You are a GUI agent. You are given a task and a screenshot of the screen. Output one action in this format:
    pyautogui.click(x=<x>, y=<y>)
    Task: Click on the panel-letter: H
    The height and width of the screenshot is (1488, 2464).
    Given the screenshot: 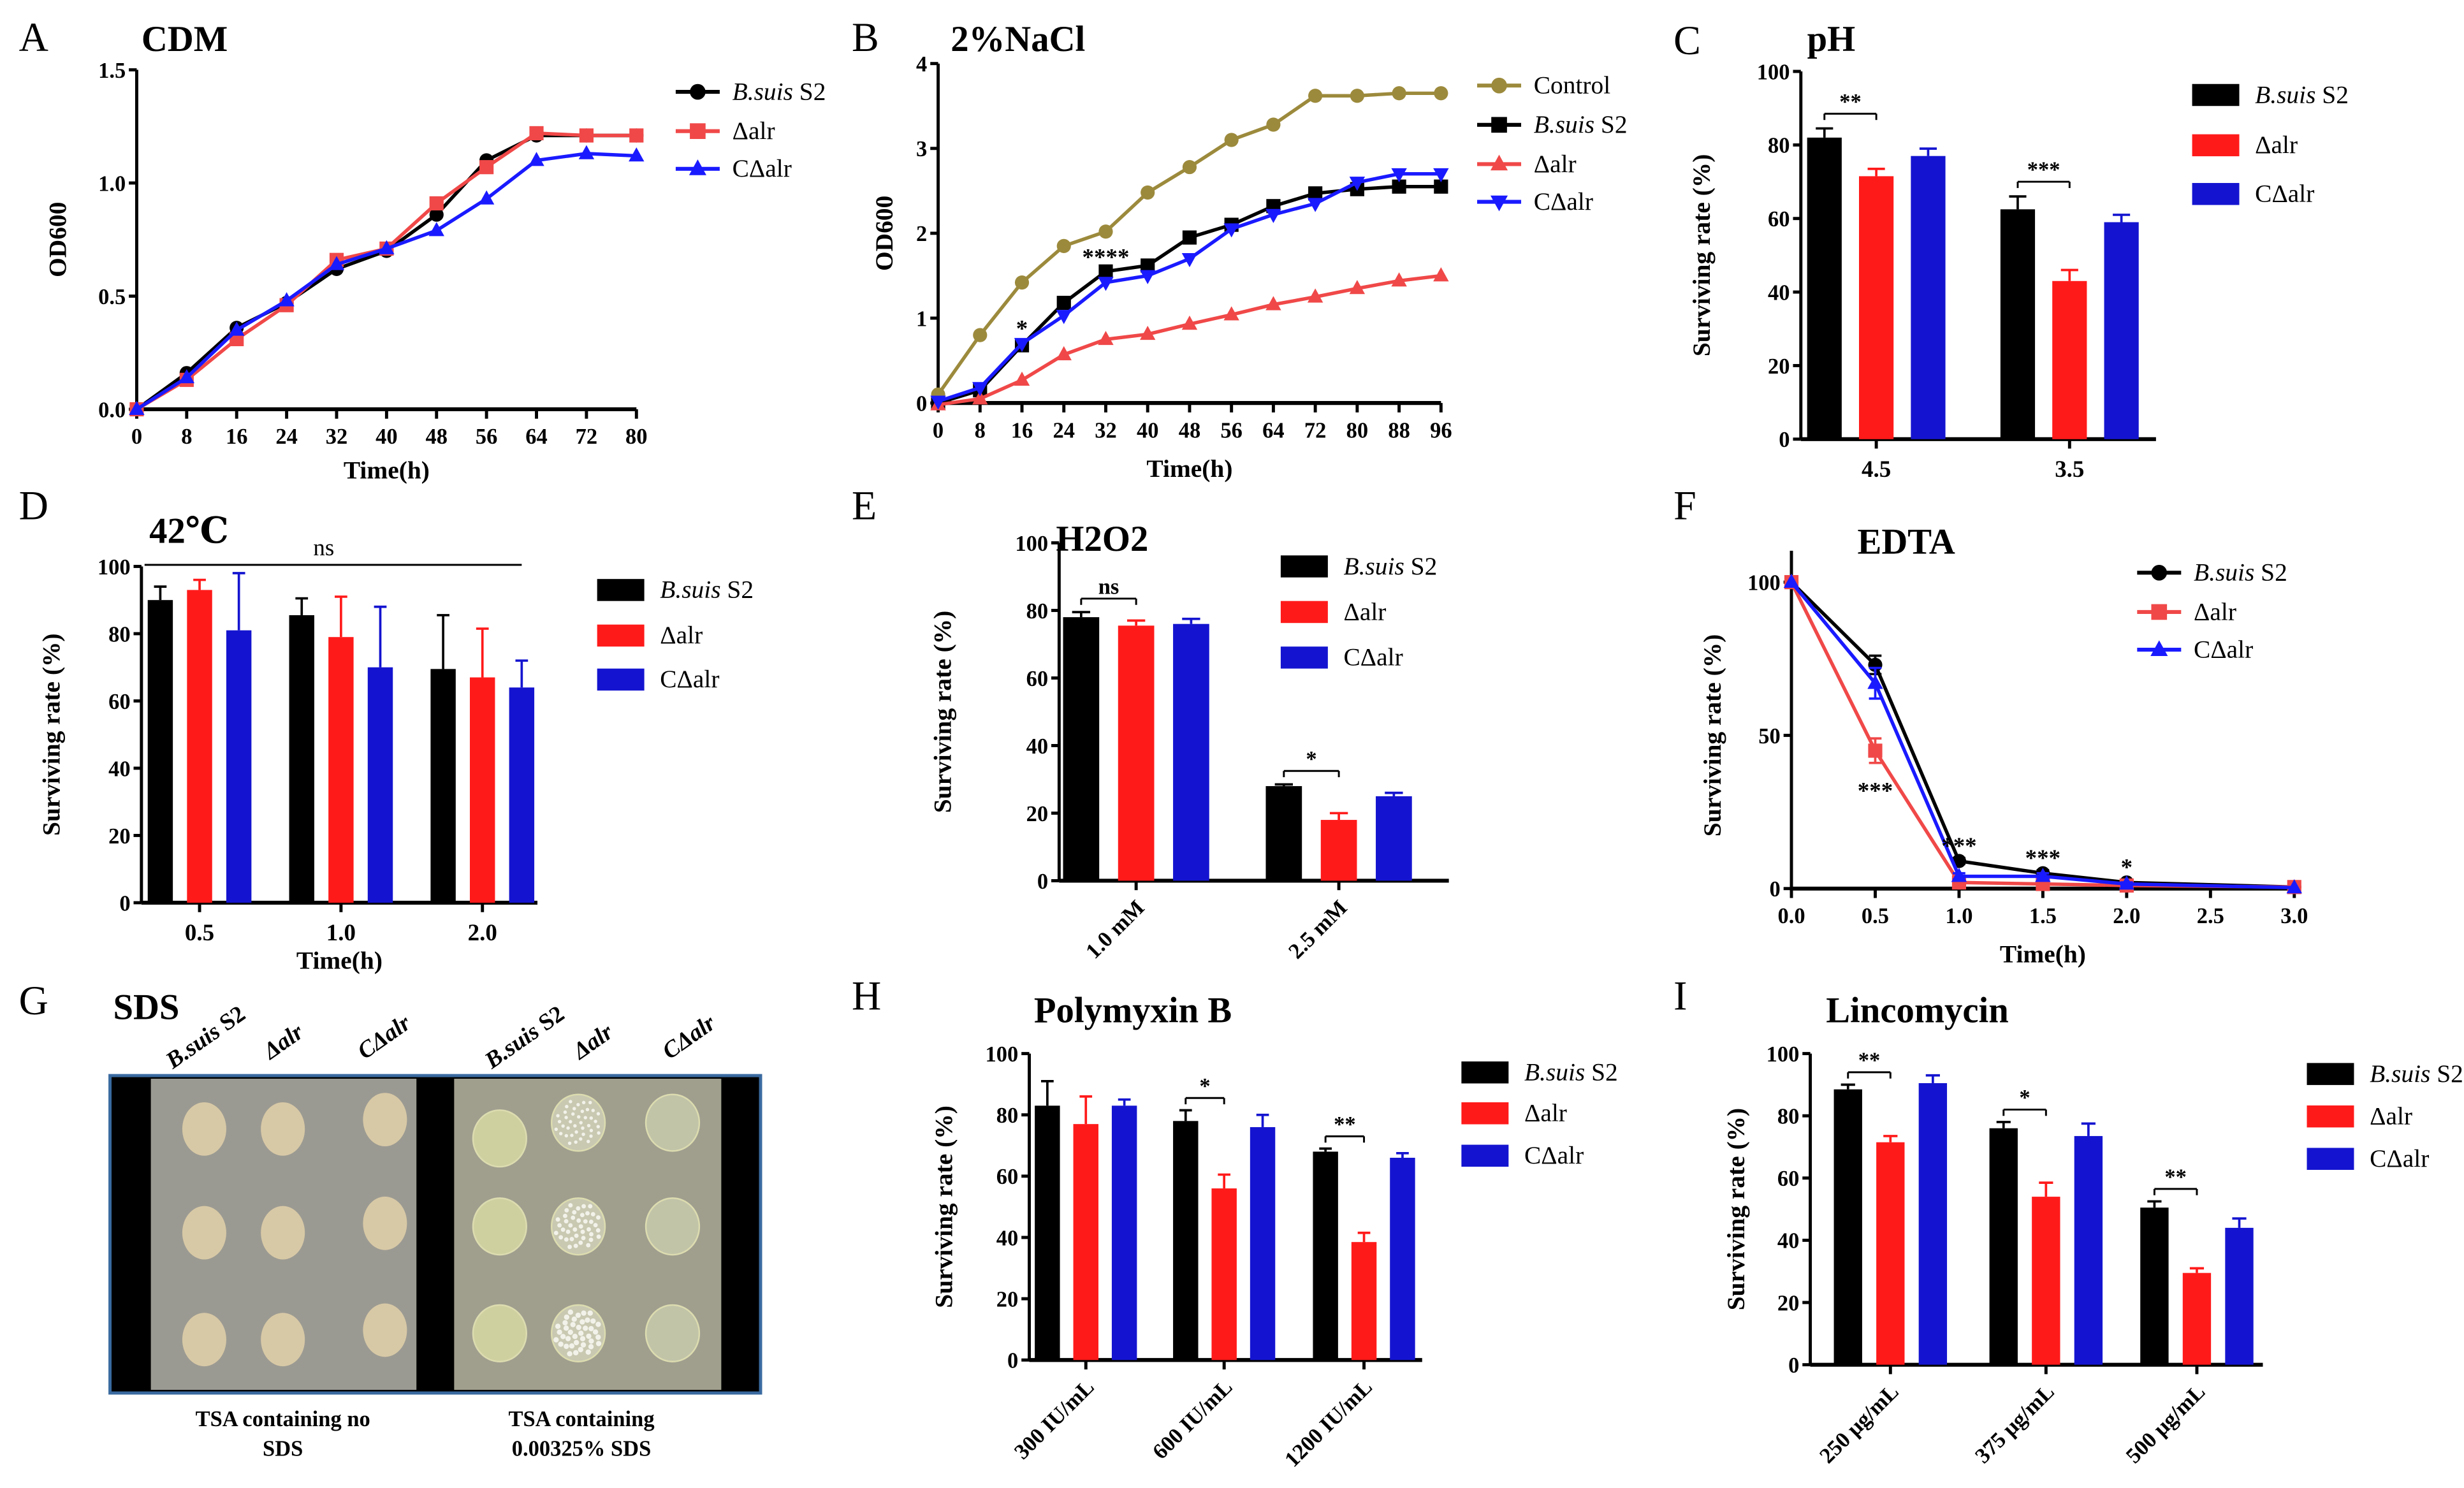 What is the action you would take?
    pyautogui.click(x=867, y=996)
    